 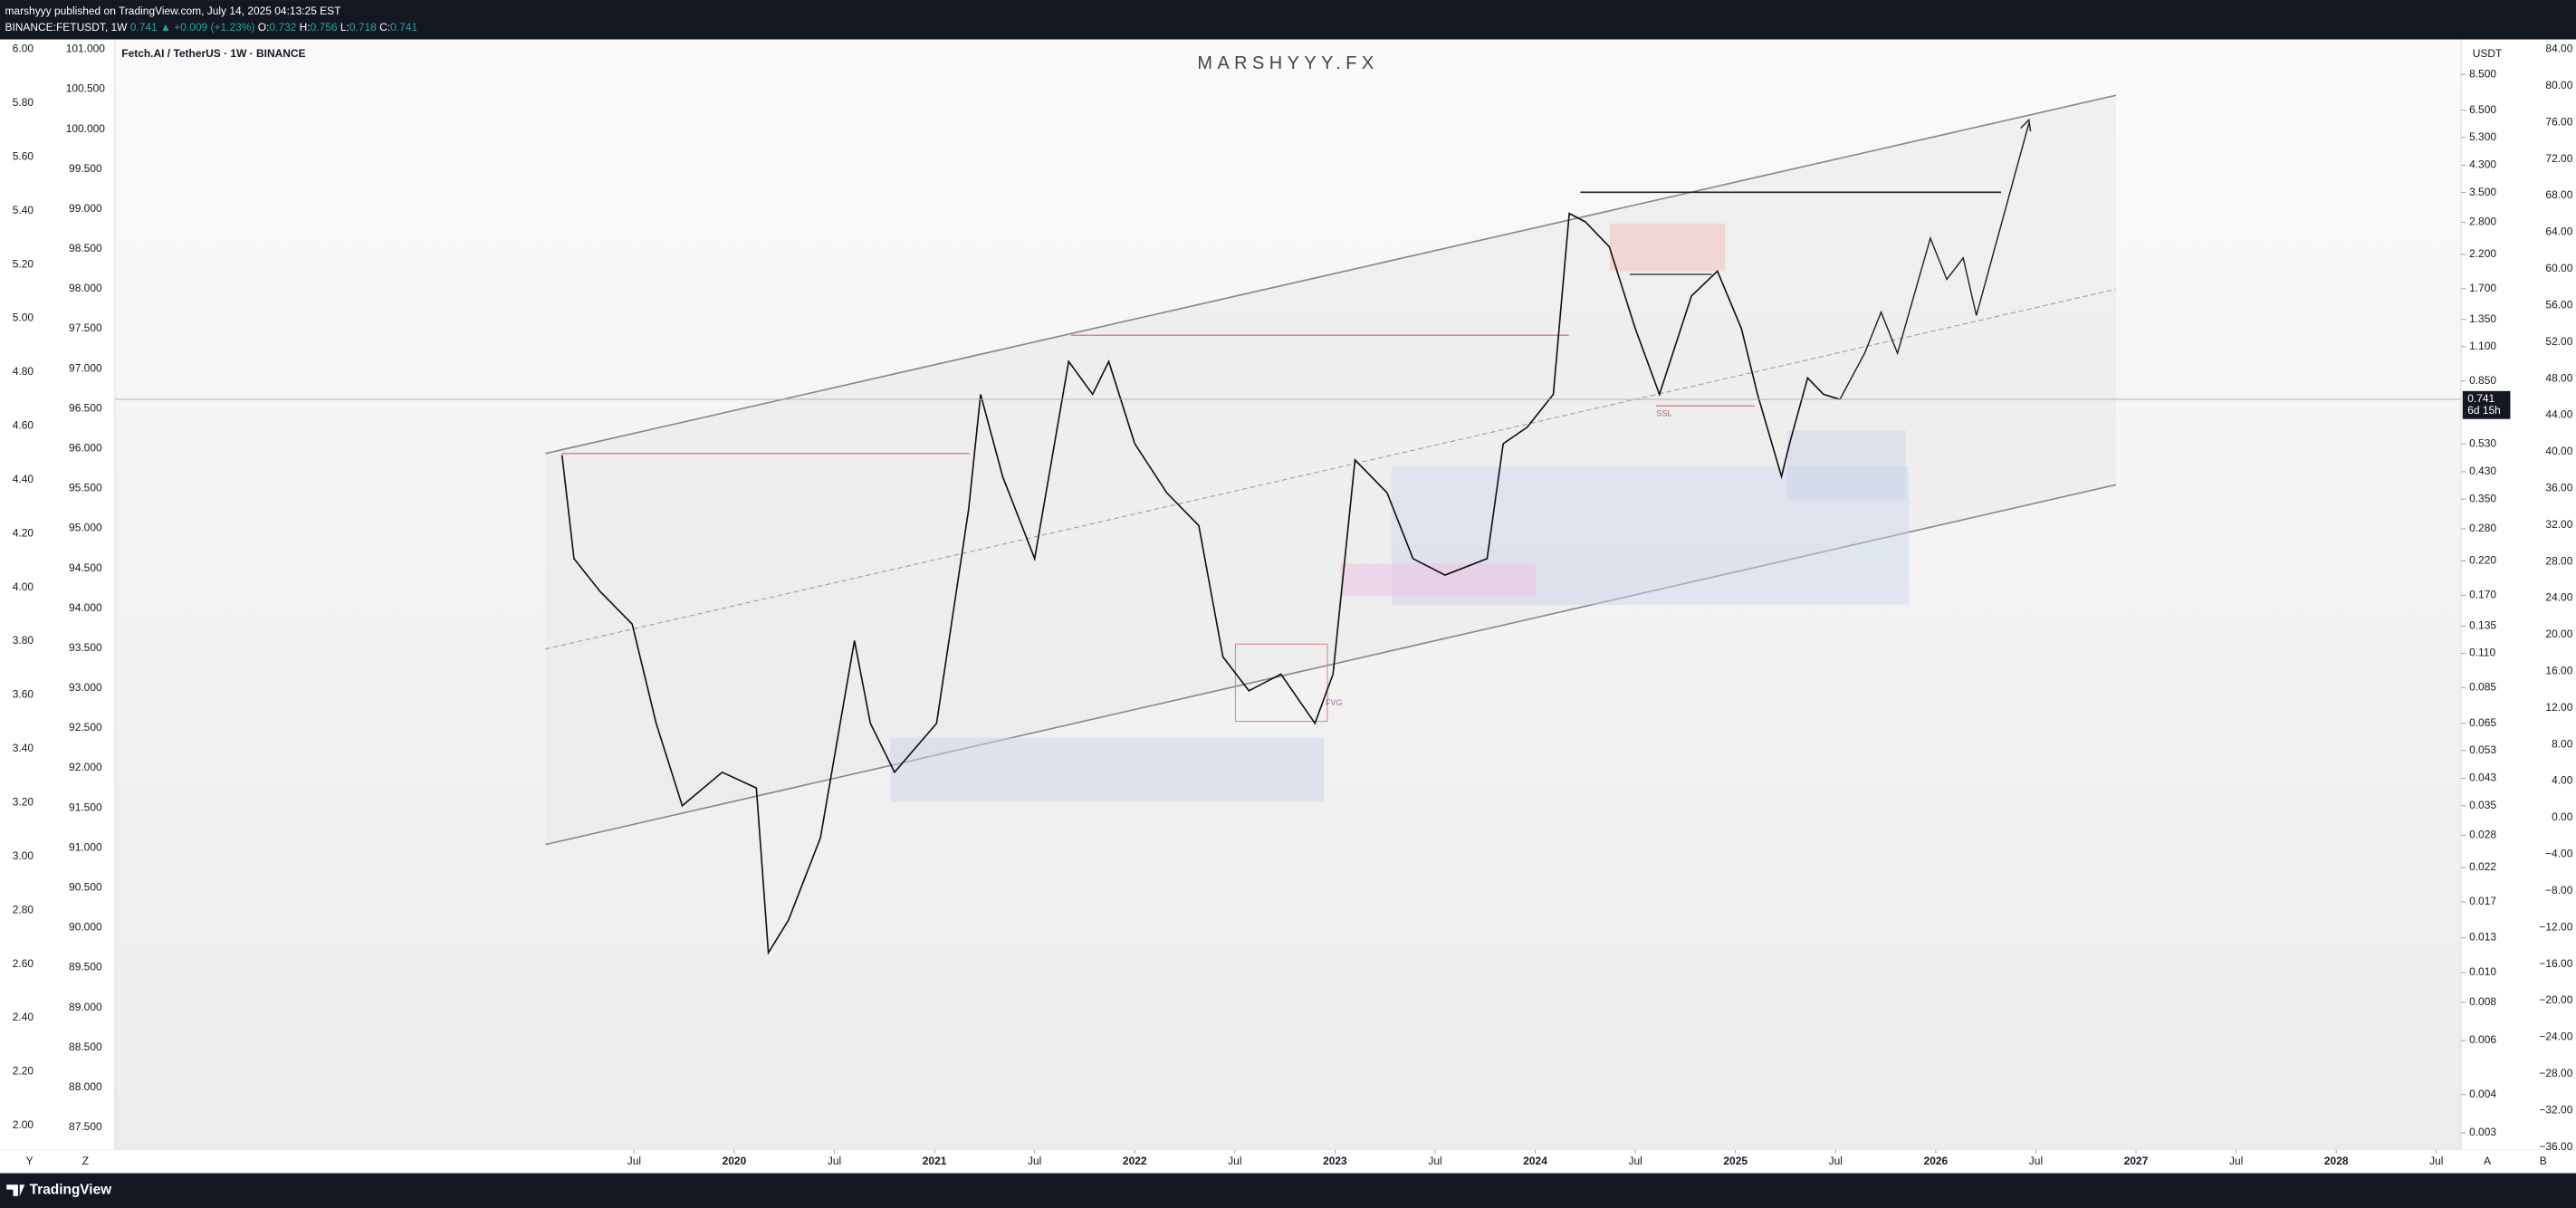 What do you see at coordinates (30, 1161) in the screenshot?
I see `corner-label: Y` at bounding box center [30, 1161].